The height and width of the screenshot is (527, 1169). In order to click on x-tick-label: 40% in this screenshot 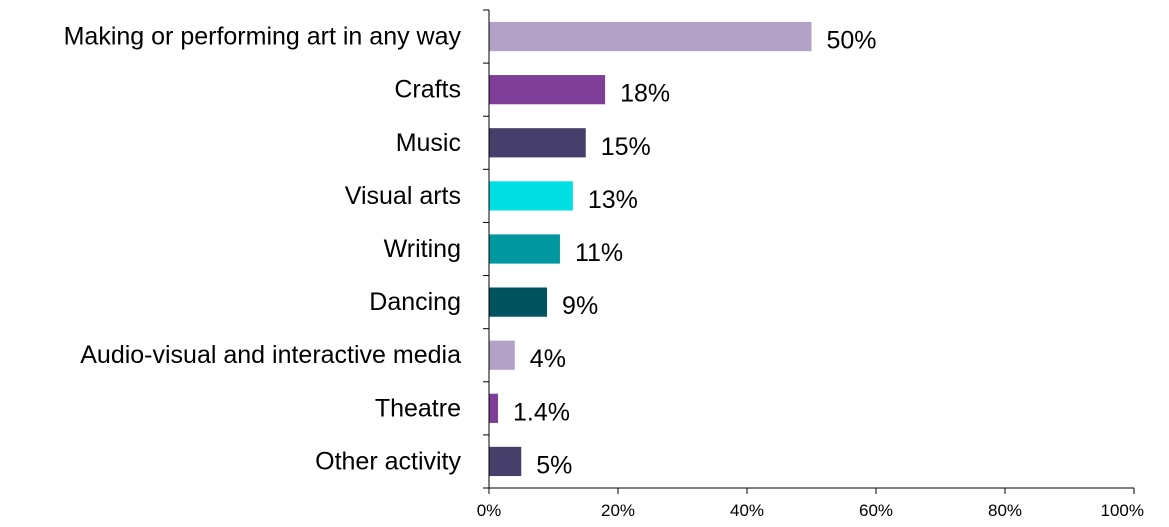, I will do `click(747, 510)`.